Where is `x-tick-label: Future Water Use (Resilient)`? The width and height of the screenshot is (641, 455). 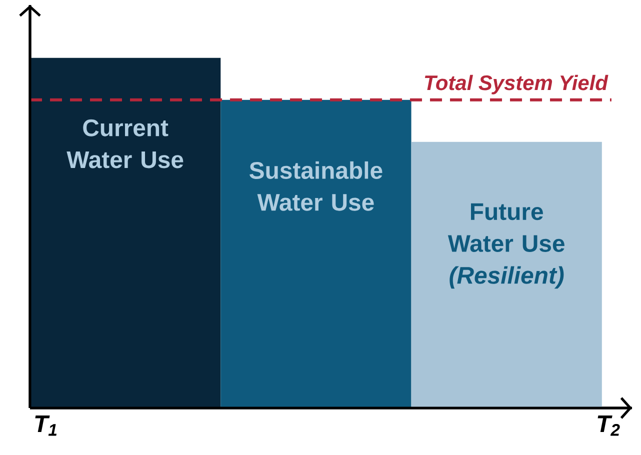 x-tick-label: Future Water Use (Resilient) is located at coordinates (506, 246).